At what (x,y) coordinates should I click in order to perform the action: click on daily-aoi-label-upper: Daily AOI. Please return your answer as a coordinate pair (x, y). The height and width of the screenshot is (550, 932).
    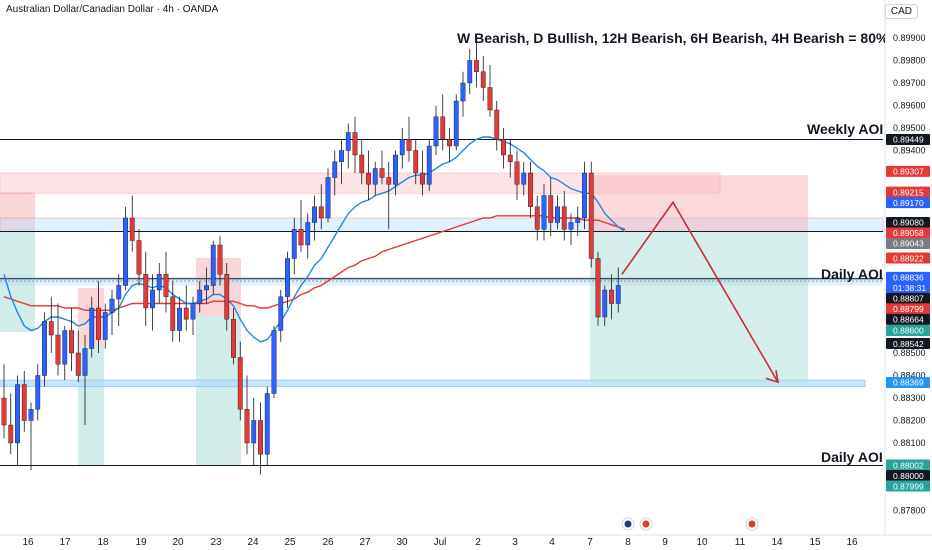
    Looking at the image, I should click on (852, 274).